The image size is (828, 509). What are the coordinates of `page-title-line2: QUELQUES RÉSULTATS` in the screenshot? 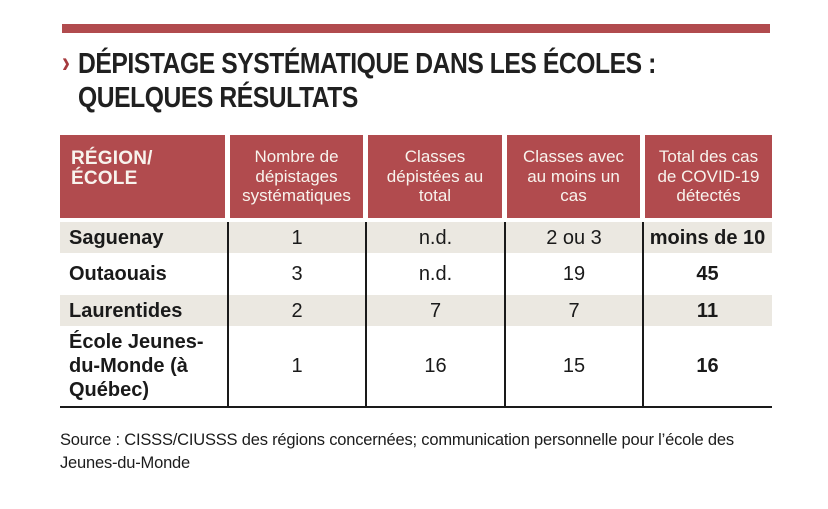 It's located at (218, 98).